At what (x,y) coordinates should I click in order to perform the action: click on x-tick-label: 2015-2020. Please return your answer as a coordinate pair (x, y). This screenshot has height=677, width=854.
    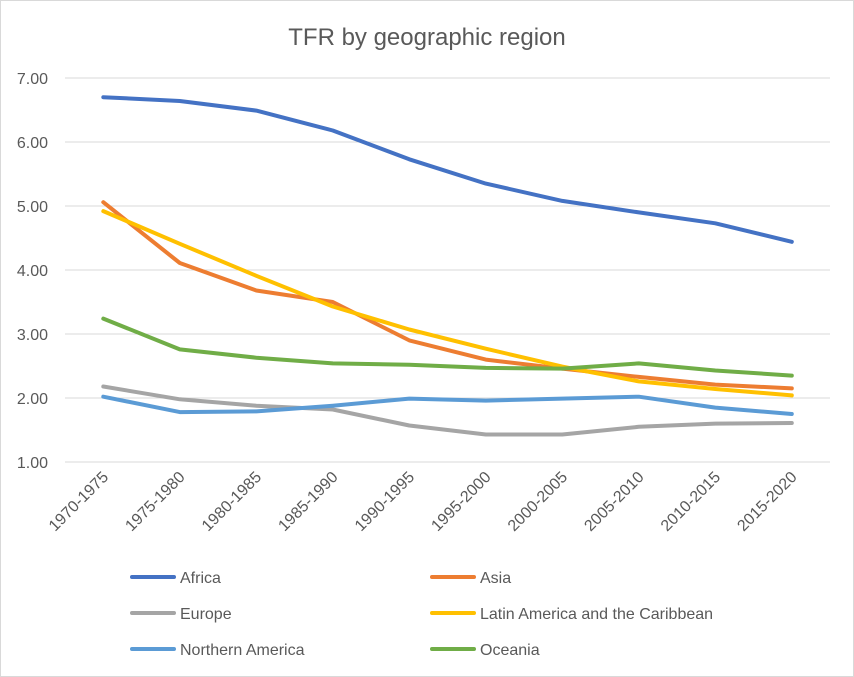
    Looking at the image, I should click on (767, 502).